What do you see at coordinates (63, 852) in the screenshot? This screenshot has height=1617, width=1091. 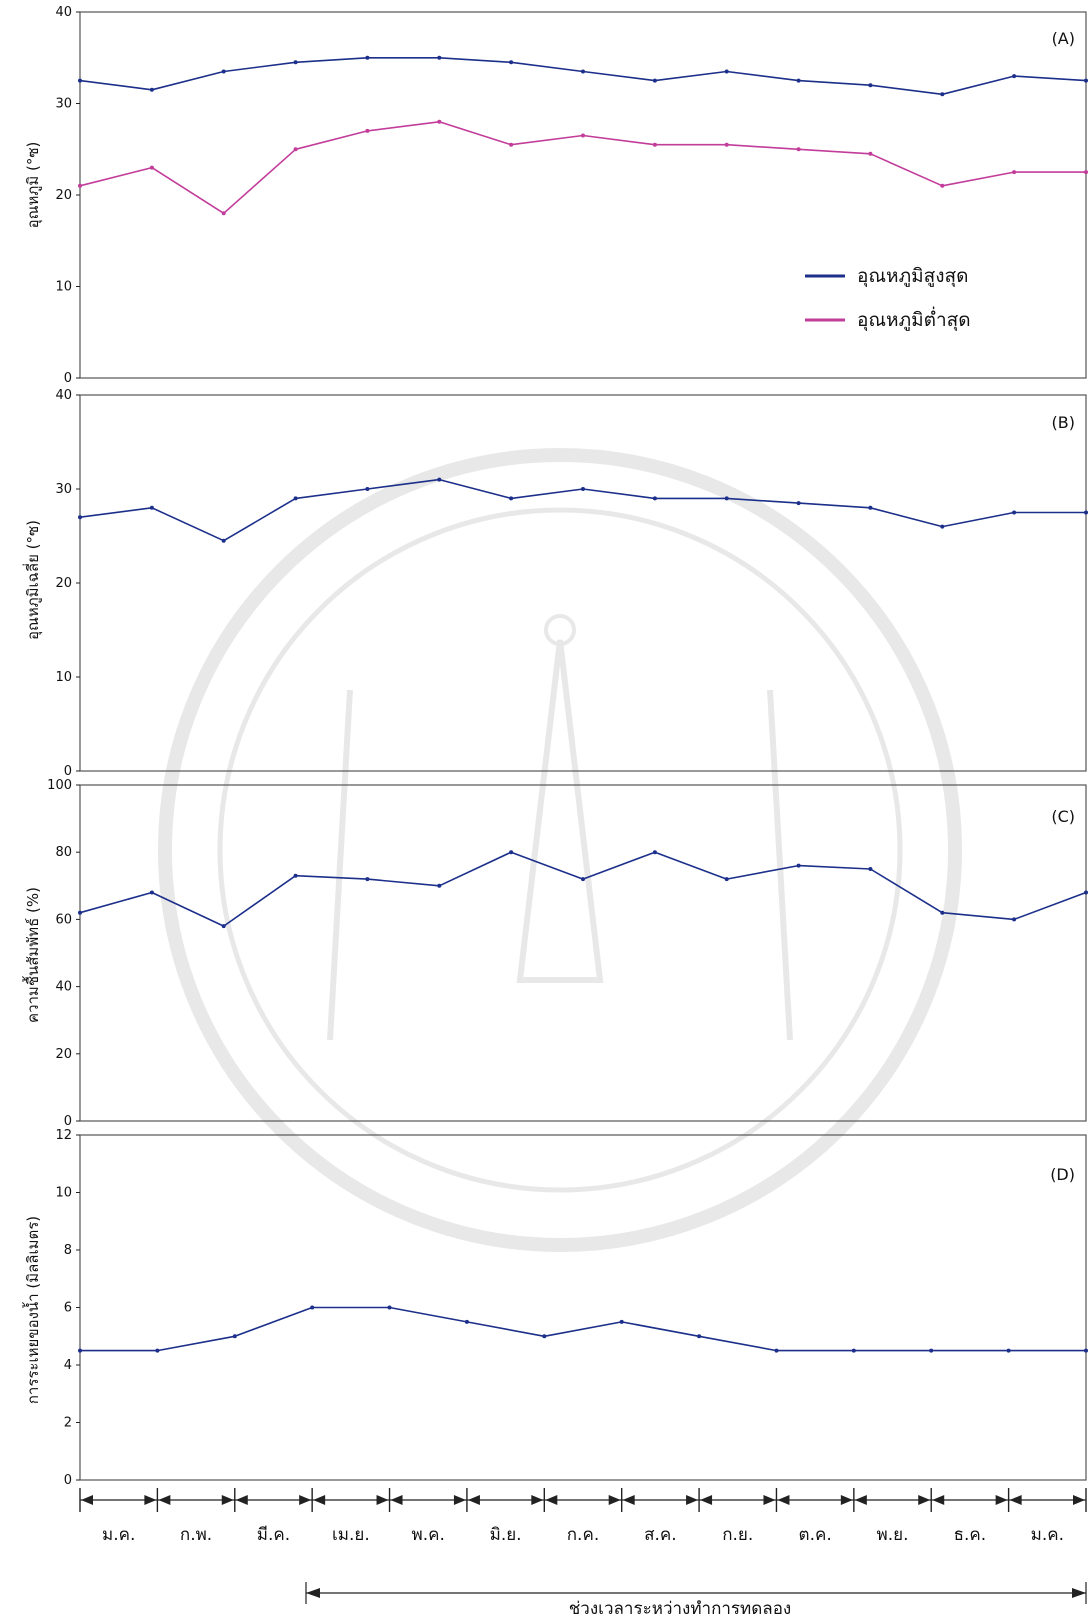 I see `y-tick-label: 80` at bounding box center [63, 852].